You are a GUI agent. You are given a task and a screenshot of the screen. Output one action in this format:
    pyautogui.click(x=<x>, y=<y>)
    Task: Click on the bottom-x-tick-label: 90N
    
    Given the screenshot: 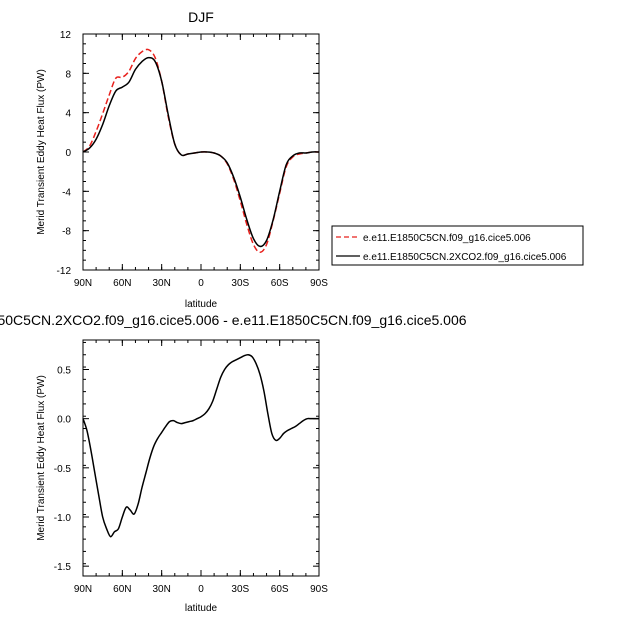 What is the action you would take?
    pyautogui.click(x=83, y=589)
    